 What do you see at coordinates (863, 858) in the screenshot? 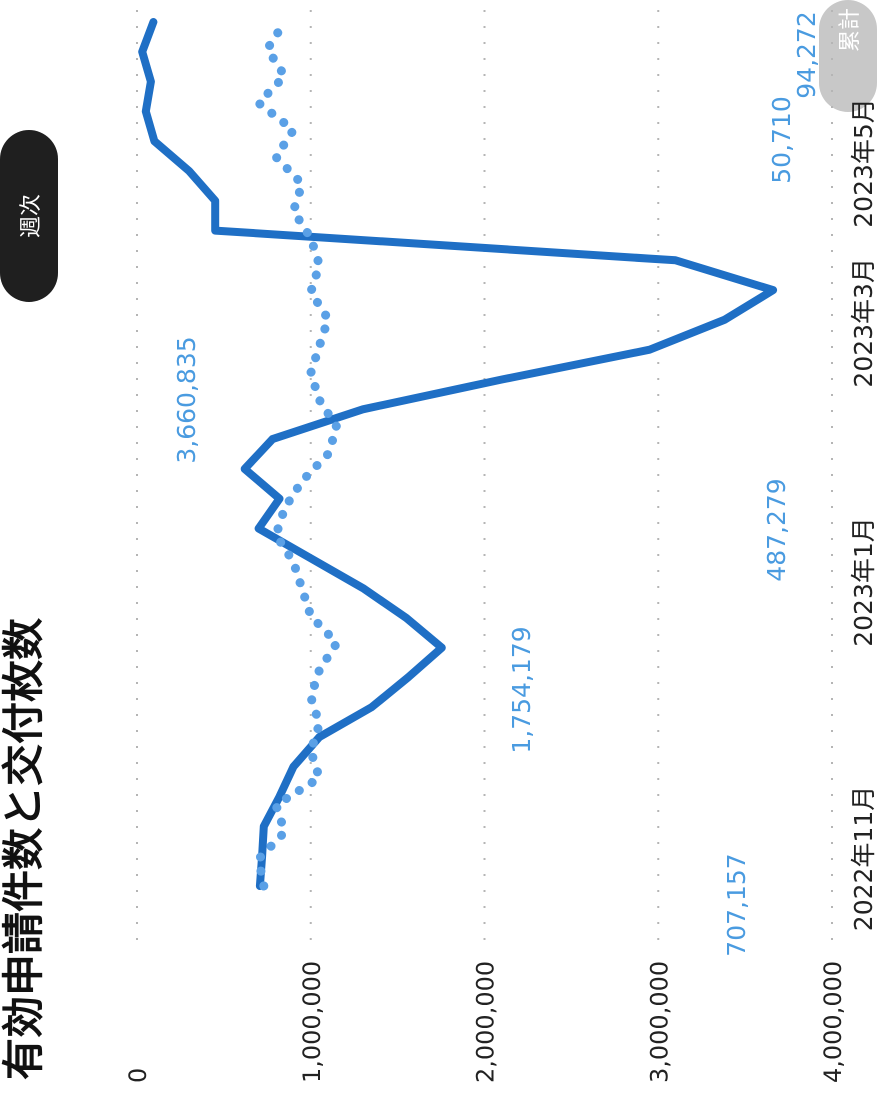
I see `x-tick-label: 2022年11月` at bounding box center [863, 858].